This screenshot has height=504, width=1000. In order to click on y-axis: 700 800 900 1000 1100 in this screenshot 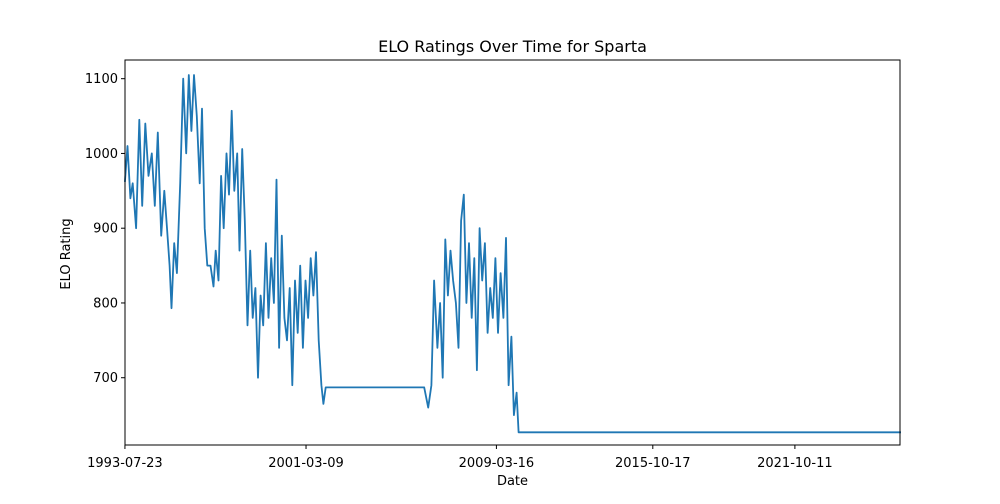, I will do `click(105, 229)`.